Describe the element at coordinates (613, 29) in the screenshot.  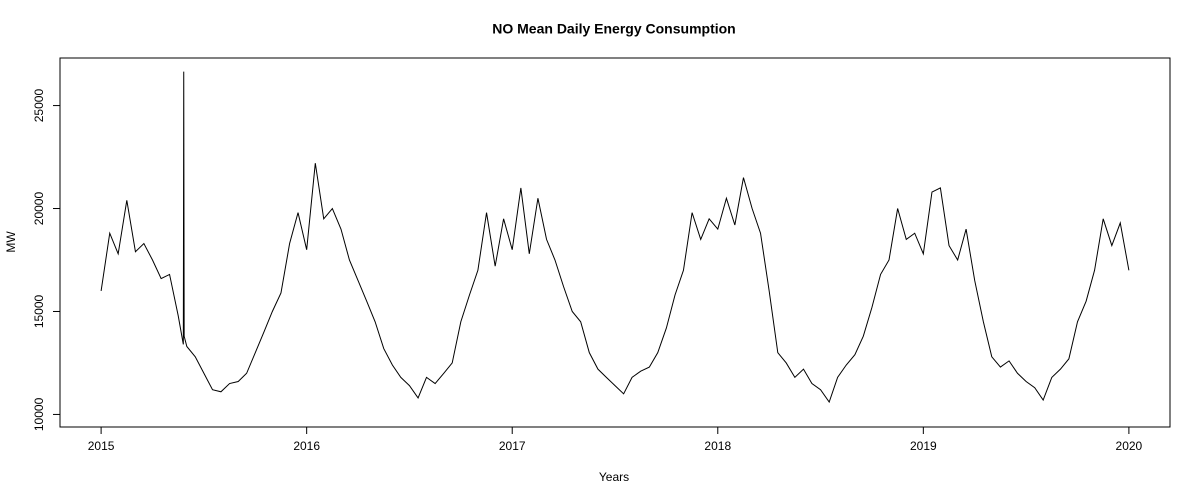
I see `chart-title: NO Mean Daily Energy Consumption` at that location.